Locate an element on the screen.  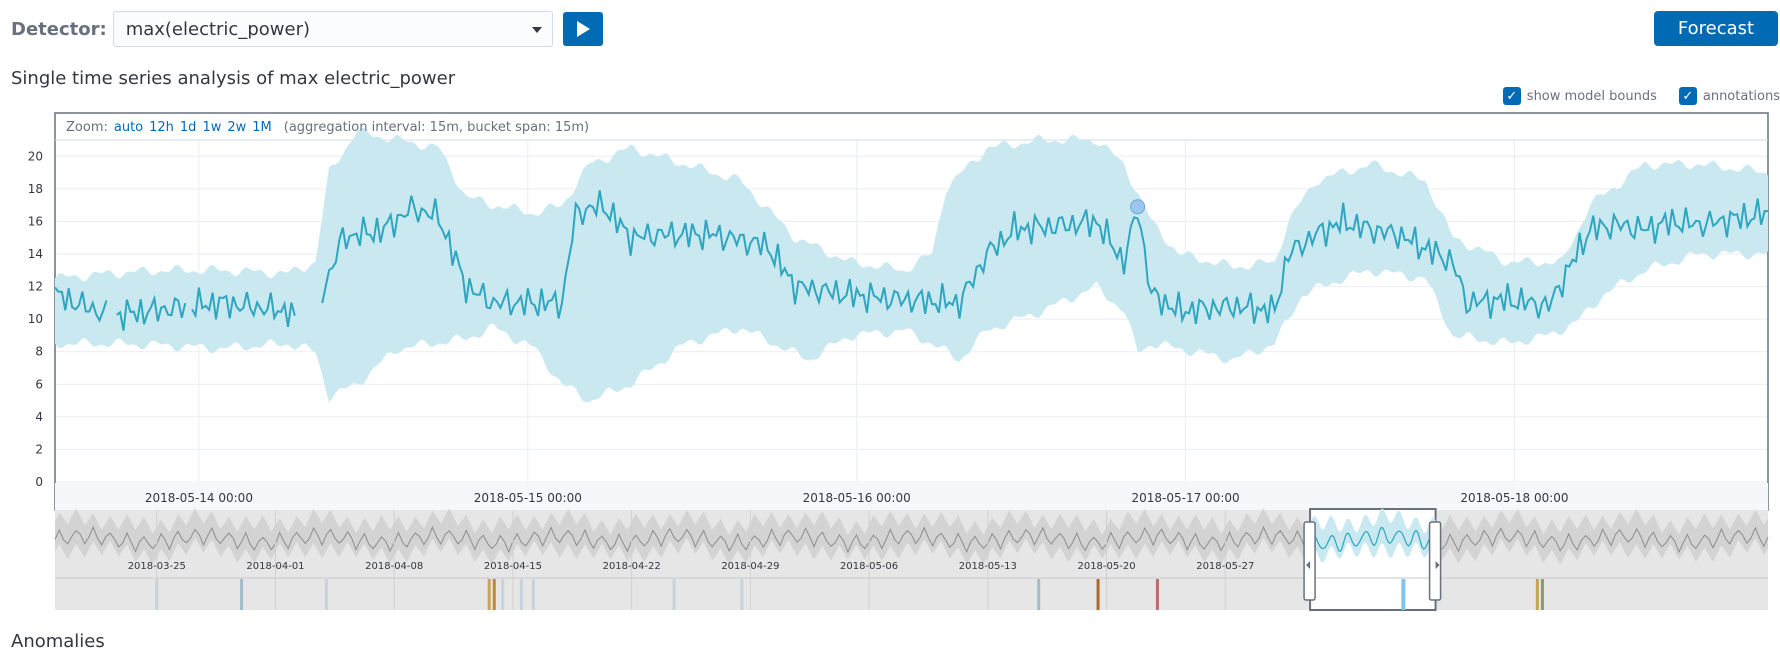
y-tick-label: 14 is located at coordinates (35, 254).